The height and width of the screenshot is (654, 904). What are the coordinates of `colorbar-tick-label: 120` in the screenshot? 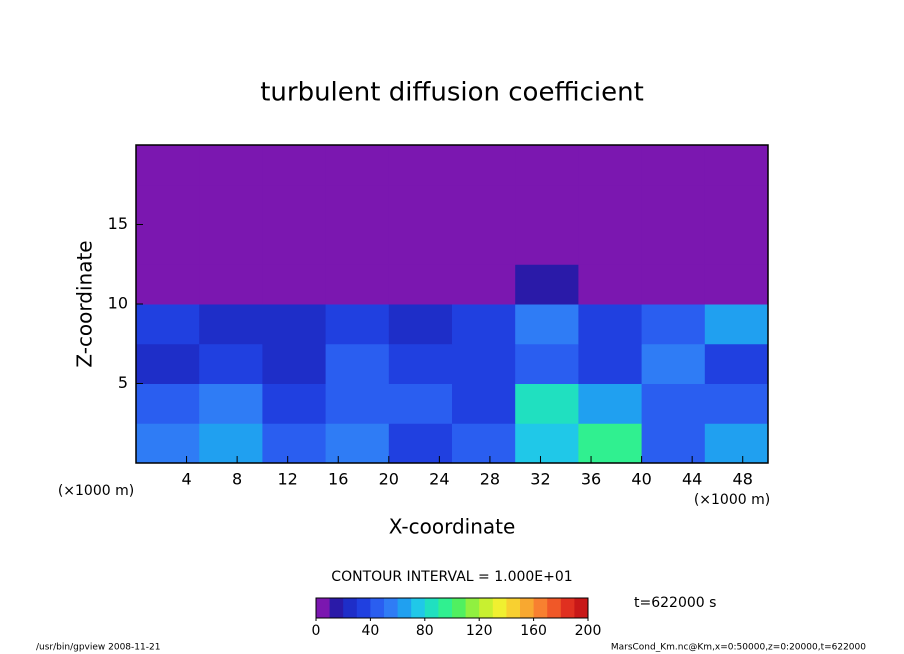 It's located at (479, 631).